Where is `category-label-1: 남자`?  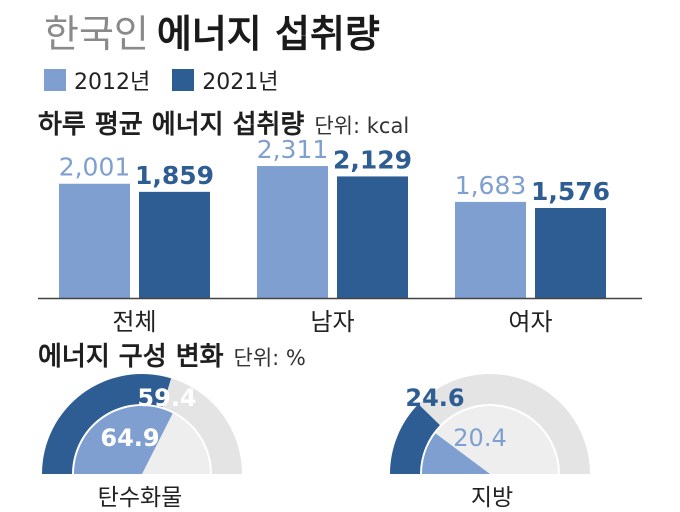
category-label-1: 남자 is located at coordinates (332, 322).